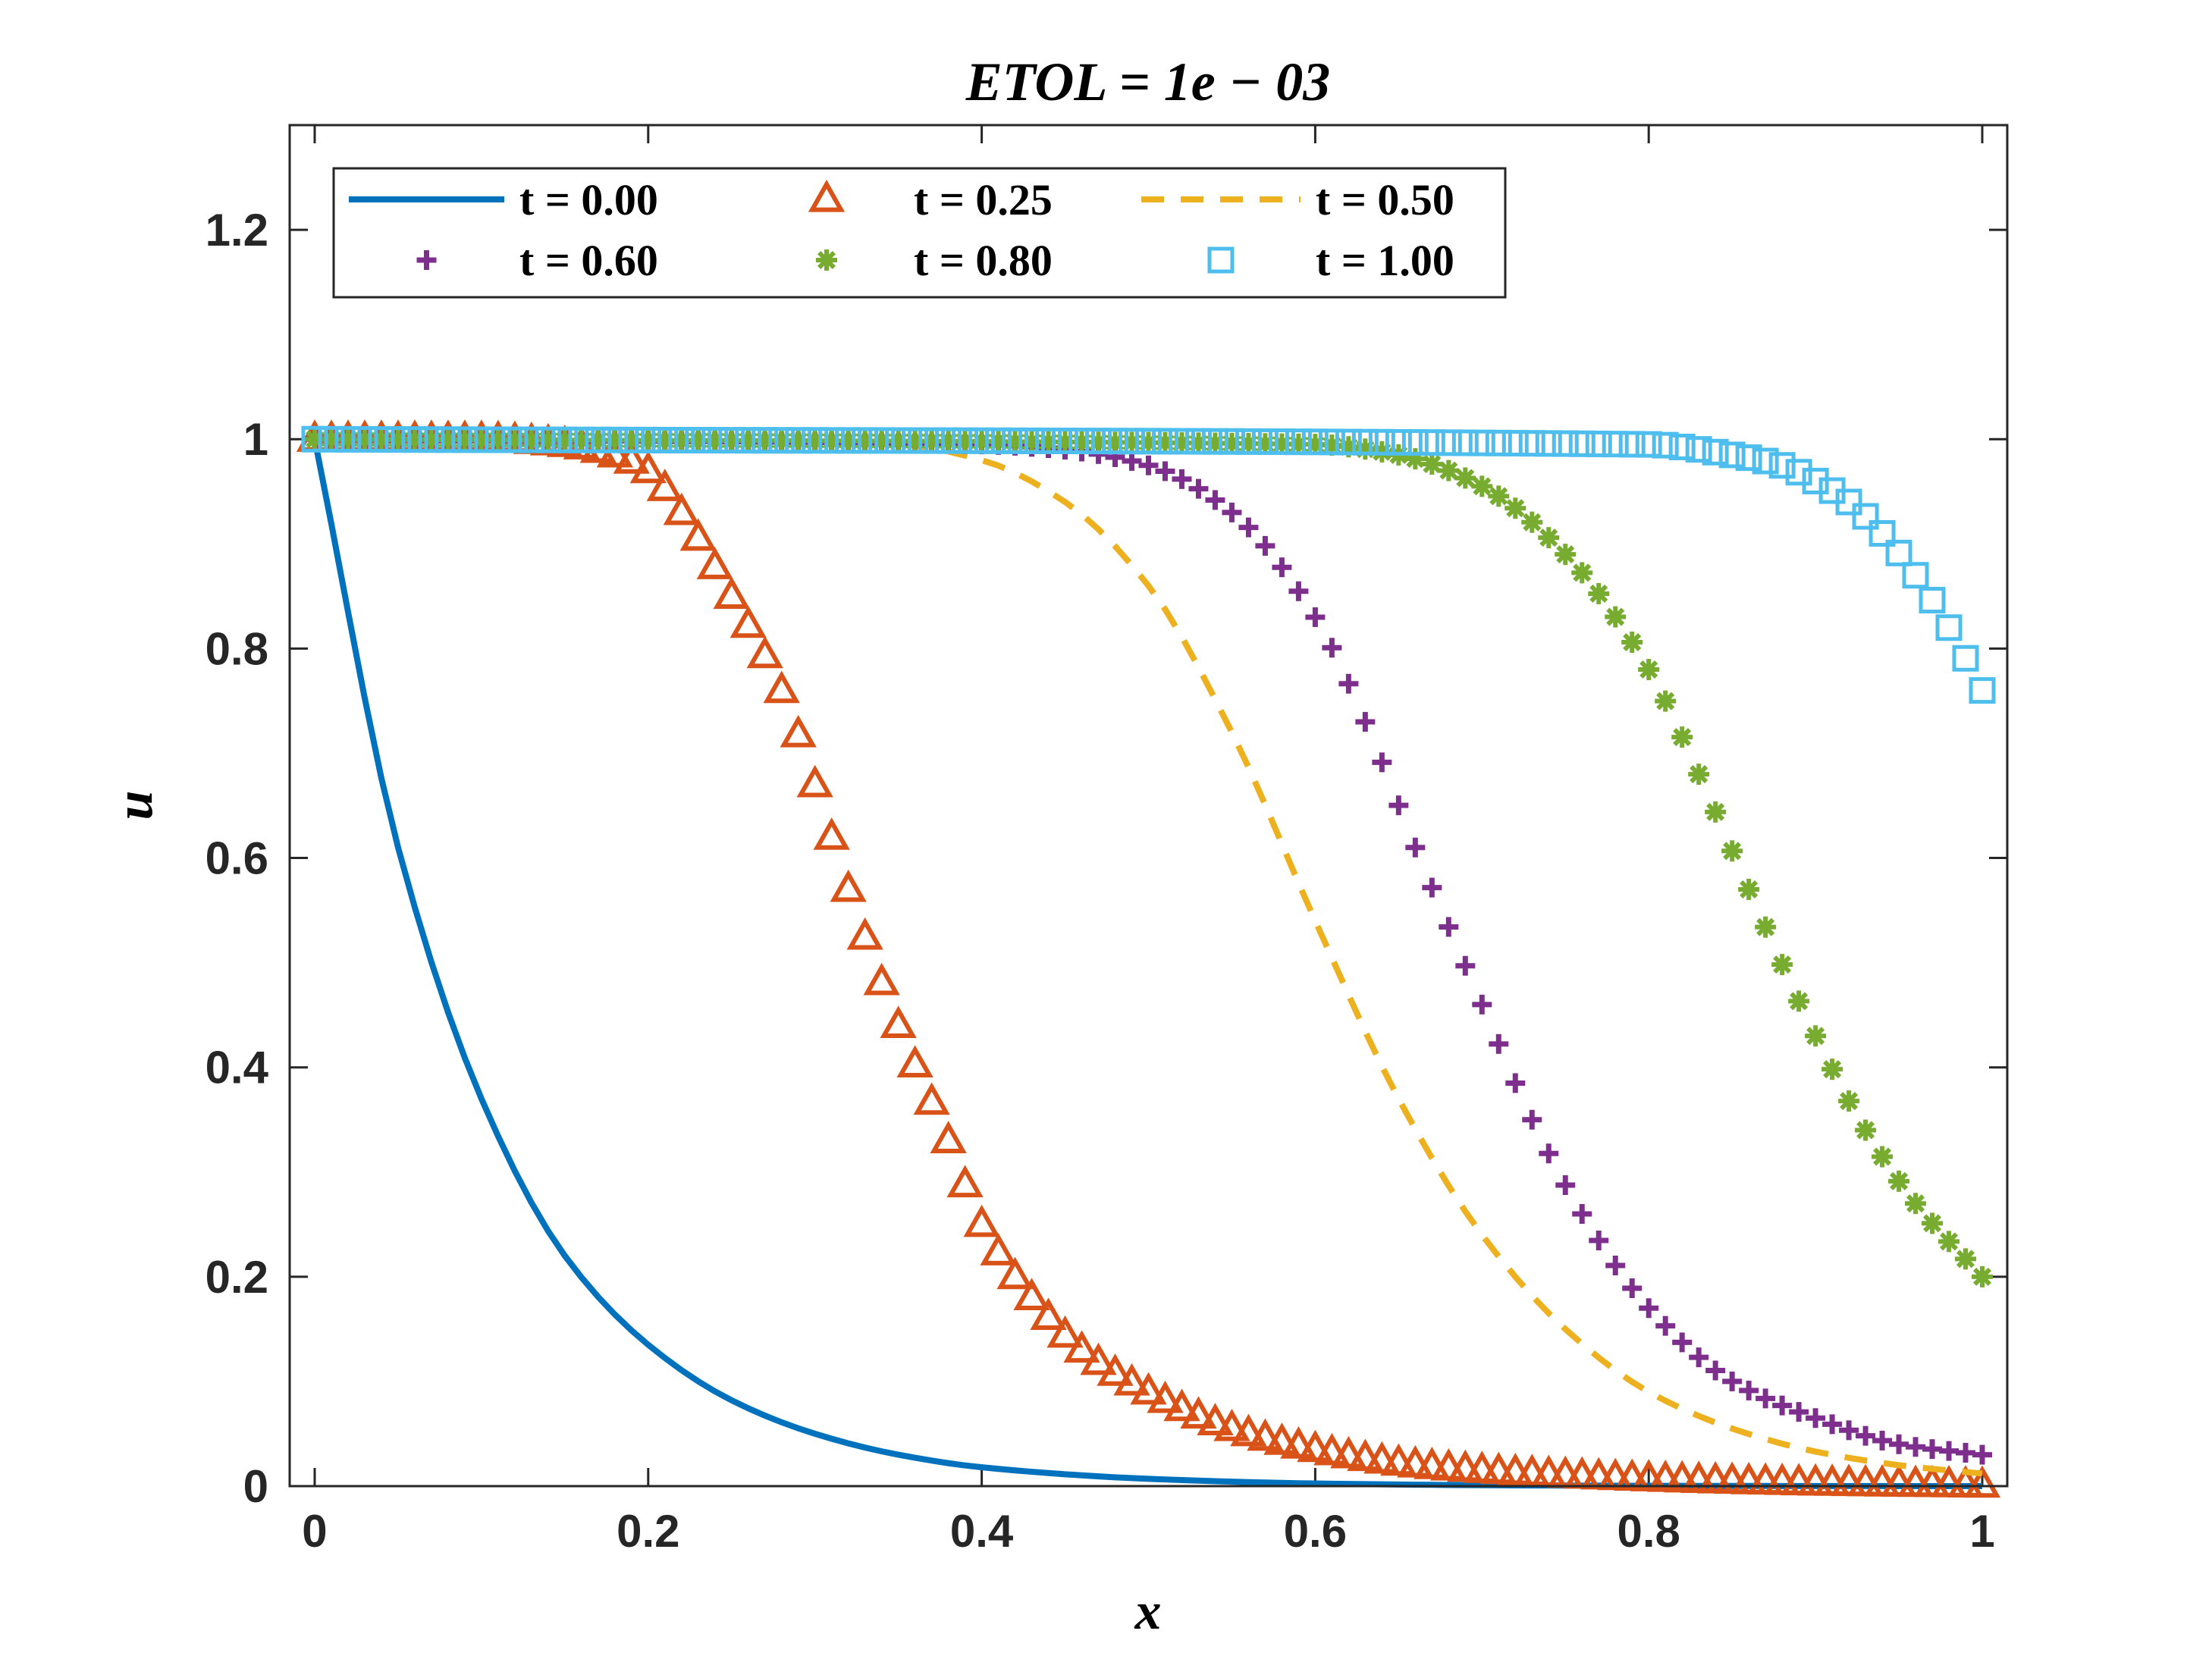 Image resolution: width=2212 pixels, height=1659 pixels. What do you see at coordinates (588, 200) in the screenshot?
I see `legend-label: t = 0.00` at bounding box center [588, 200].